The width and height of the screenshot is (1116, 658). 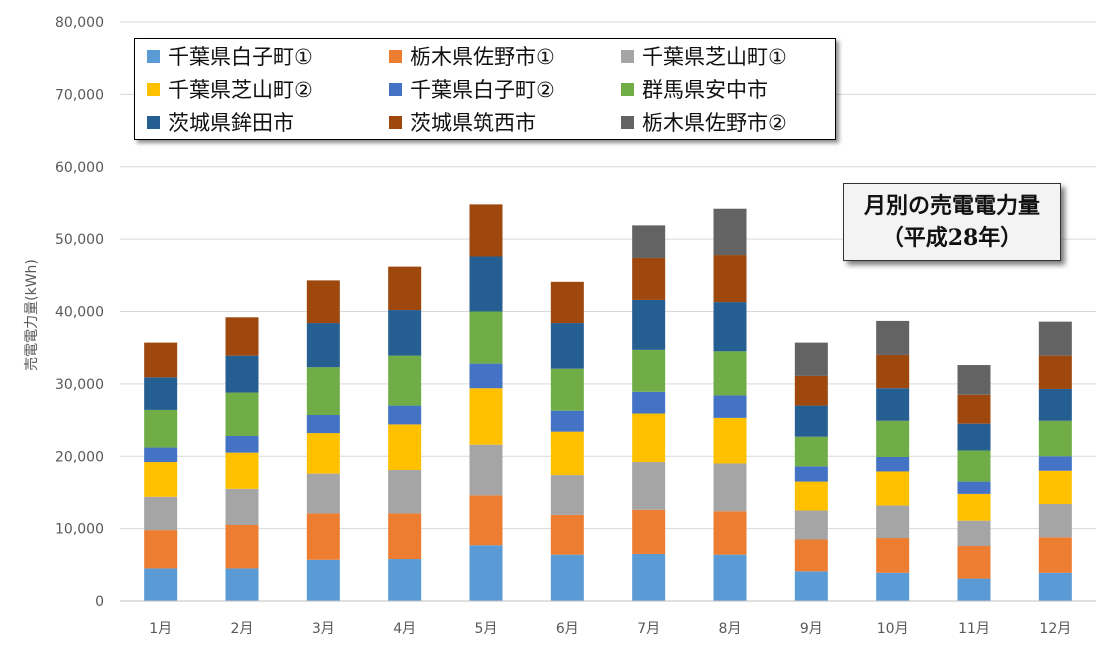 What do you see at coordinates (231, 123) in the screenshot?
I see `legend-label: 茨城県鉾田市` at bounding box center [231, 123].